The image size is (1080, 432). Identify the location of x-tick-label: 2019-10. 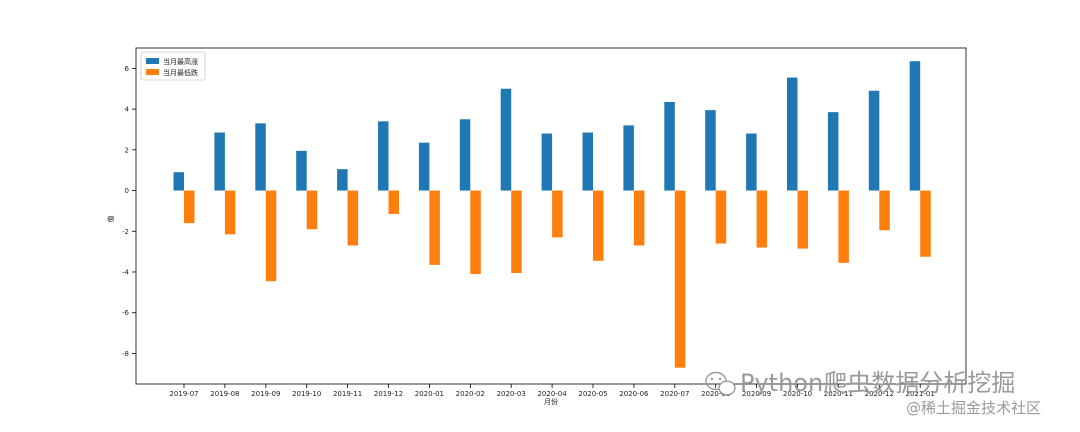
(306, 394).